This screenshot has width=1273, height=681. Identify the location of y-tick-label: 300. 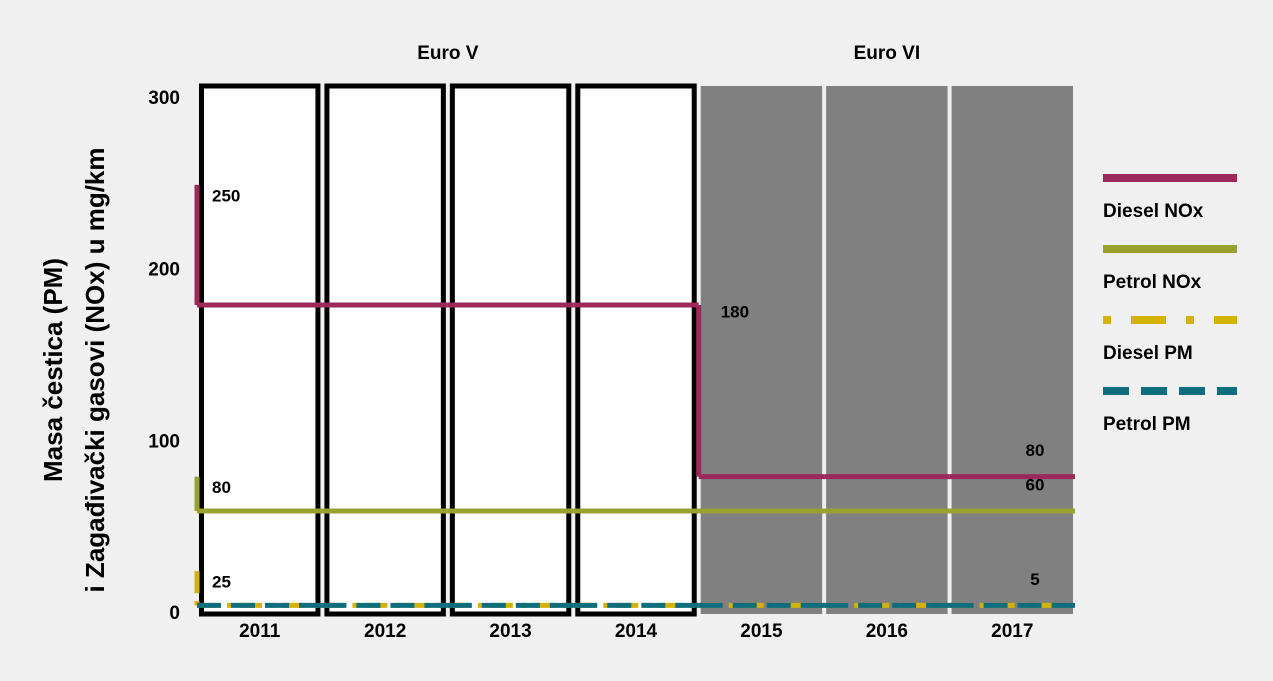
(164, 98).